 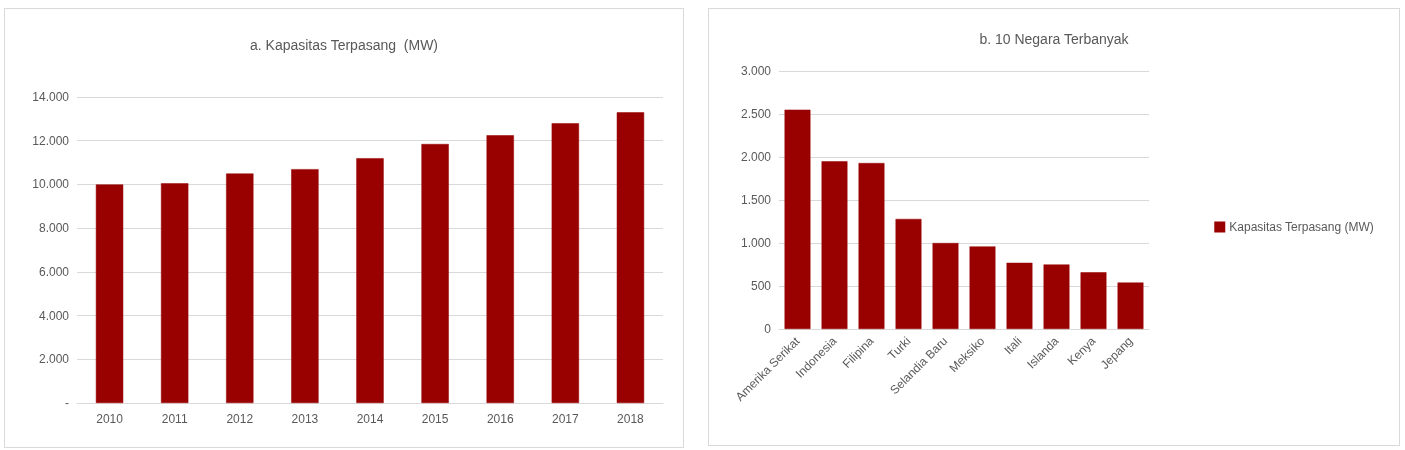 What do you see at coordinates (305, 419) in the screenshot?
I see `x-tick-label: 2013` at bounding box center [305, 419].